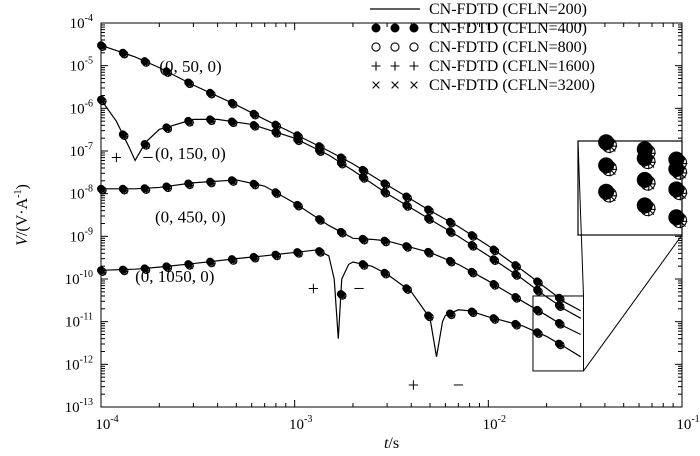 Image resolution: width=700 pixels, height=456 pixels. I want to click on curve-label: (0, 50, 0), so click(190, 66).